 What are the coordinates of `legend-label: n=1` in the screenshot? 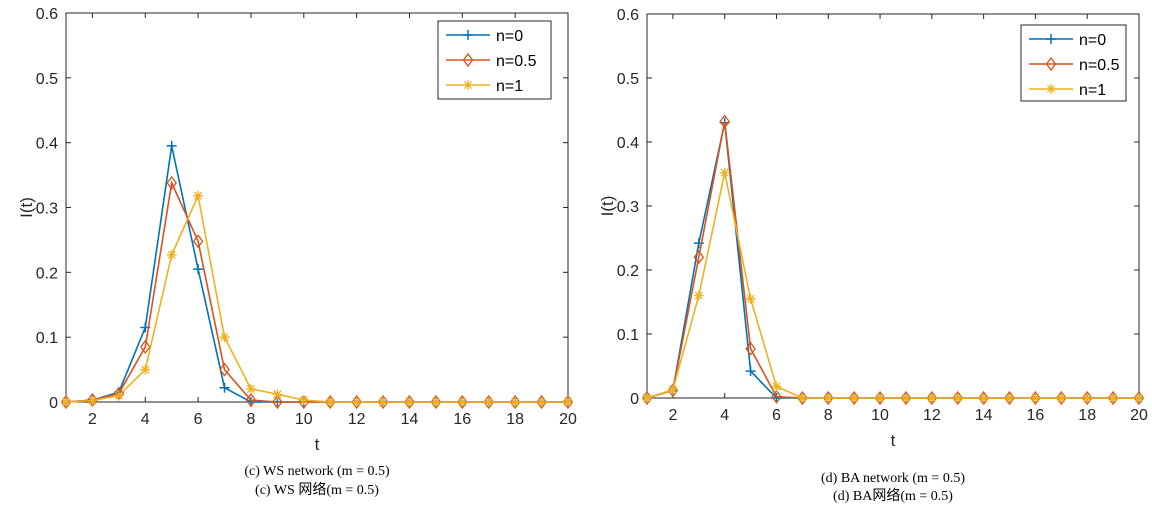 It's located at (509, 86).